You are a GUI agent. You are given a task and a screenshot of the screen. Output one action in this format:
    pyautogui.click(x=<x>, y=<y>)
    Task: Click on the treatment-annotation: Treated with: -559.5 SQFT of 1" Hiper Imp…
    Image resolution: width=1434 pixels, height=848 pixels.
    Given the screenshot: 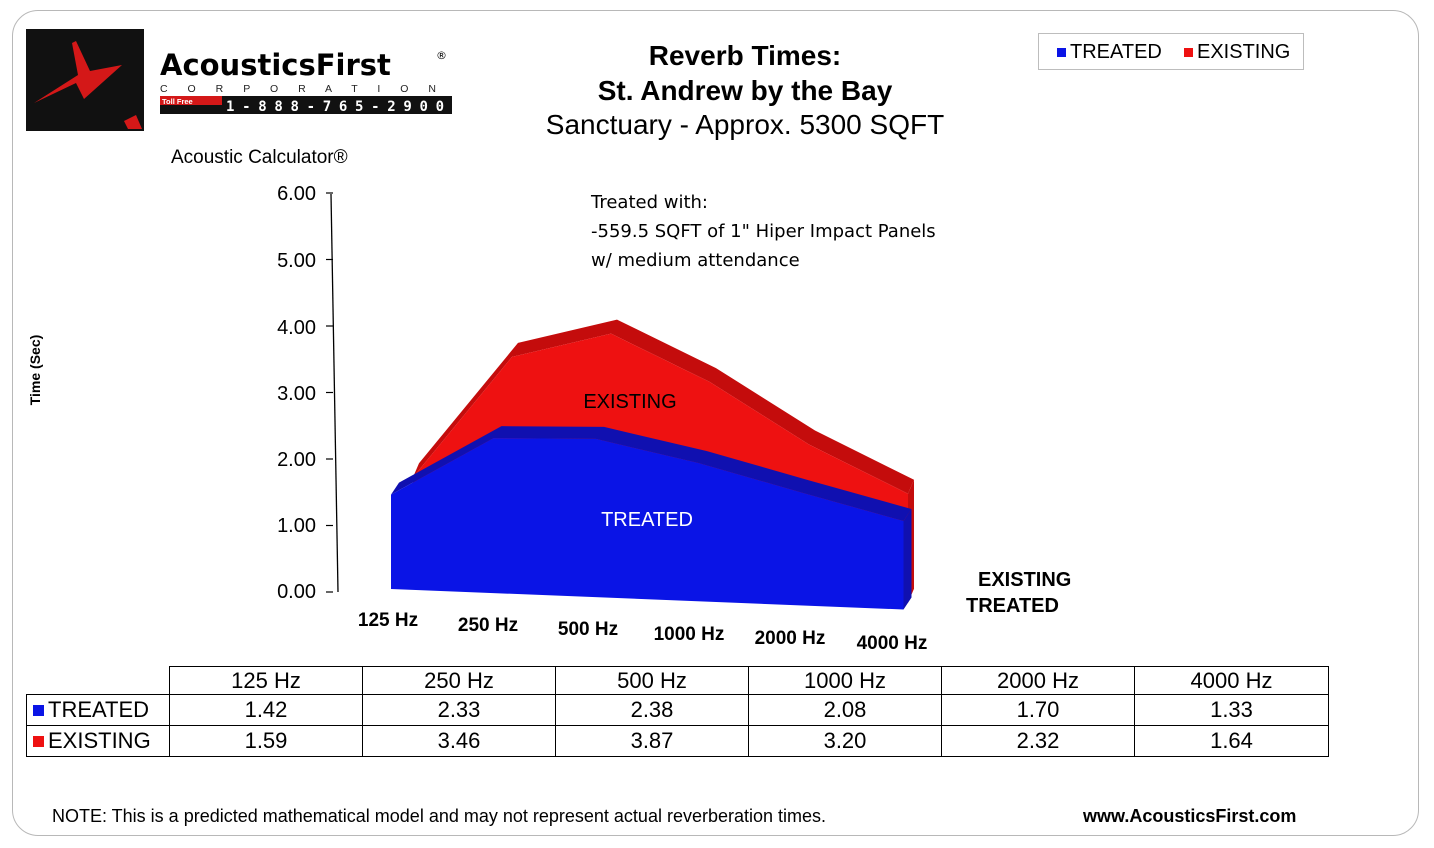 What is the action you would take?
    pyautogui.click(x=763, y=231)
    